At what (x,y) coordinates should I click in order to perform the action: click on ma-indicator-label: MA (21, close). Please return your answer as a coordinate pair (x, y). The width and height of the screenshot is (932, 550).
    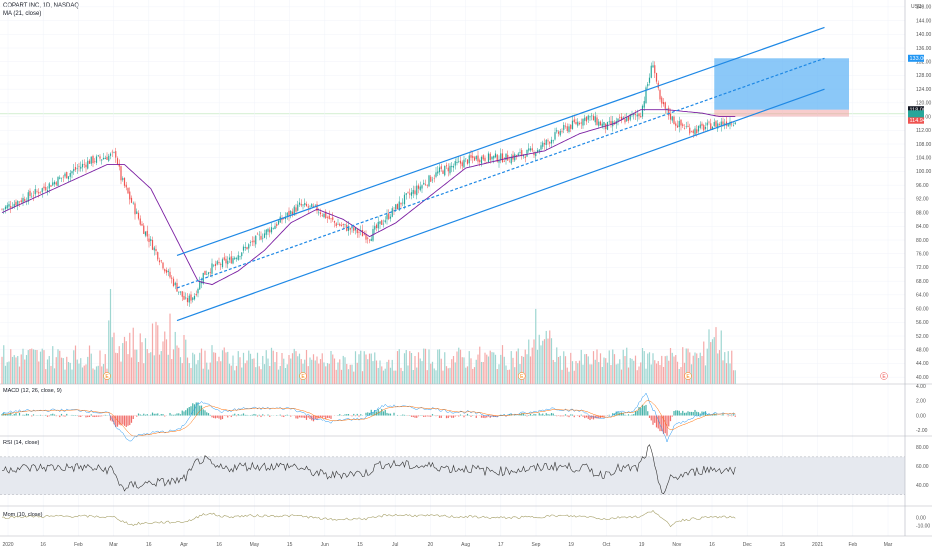
    Looking at the image, I should click on (22, 14).